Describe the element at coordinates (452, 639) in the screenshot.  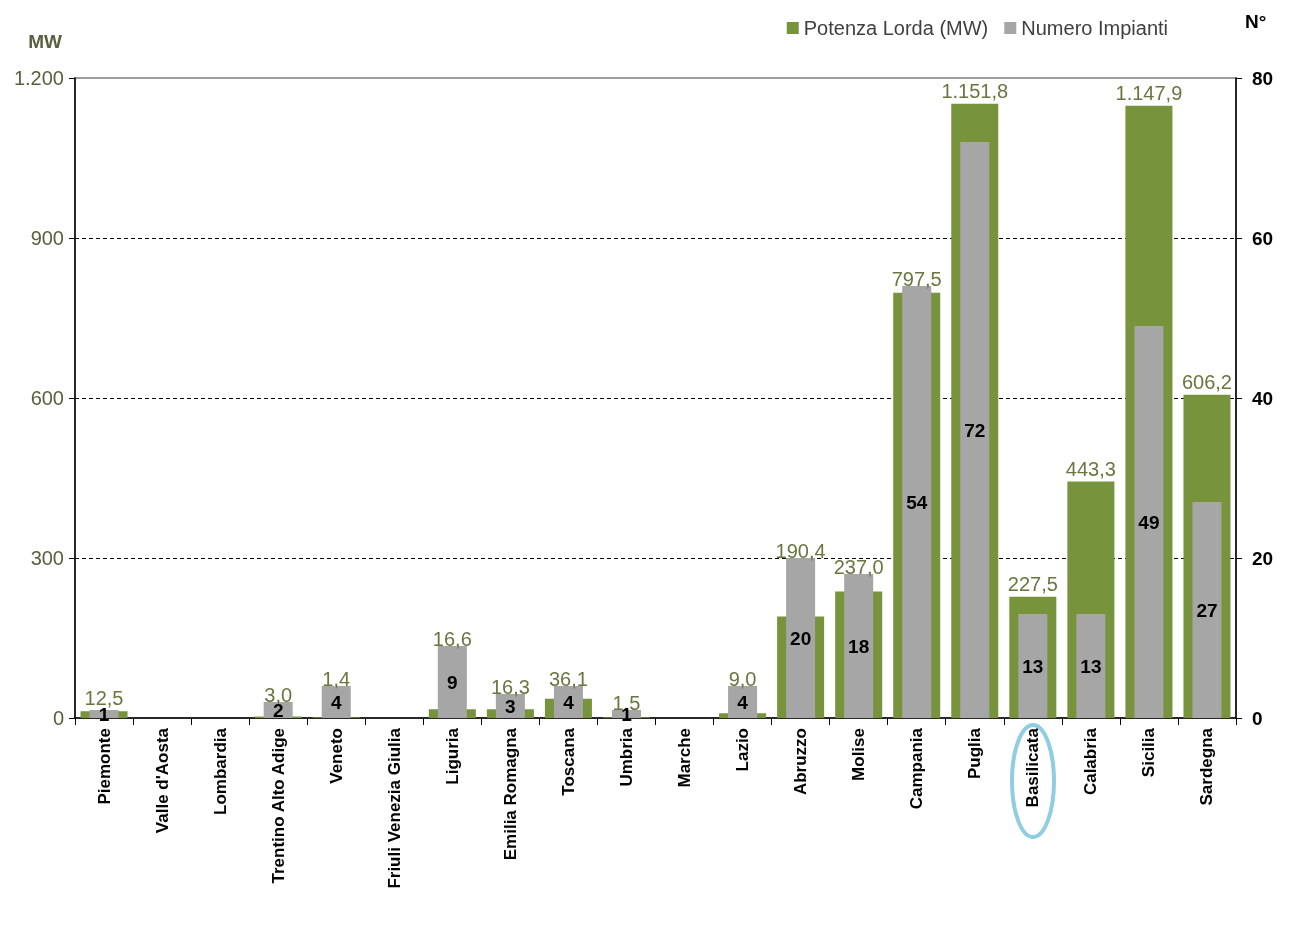
I see `data-label: 16,6` at that location.